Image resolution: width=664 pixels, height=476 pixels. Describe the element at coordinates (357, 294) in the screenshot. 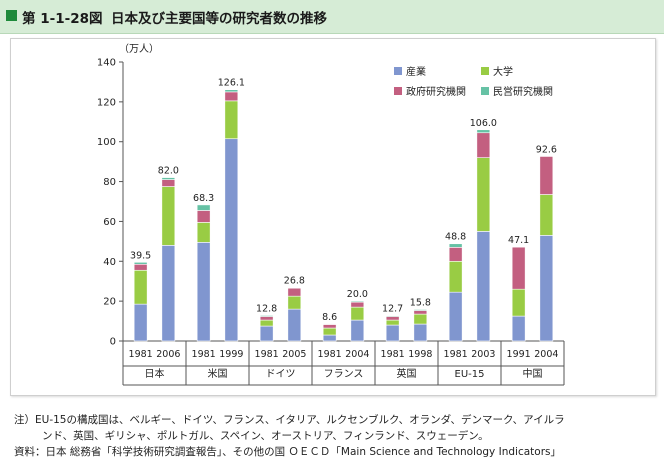

I see `bar-total-label: 20.0` at that location.